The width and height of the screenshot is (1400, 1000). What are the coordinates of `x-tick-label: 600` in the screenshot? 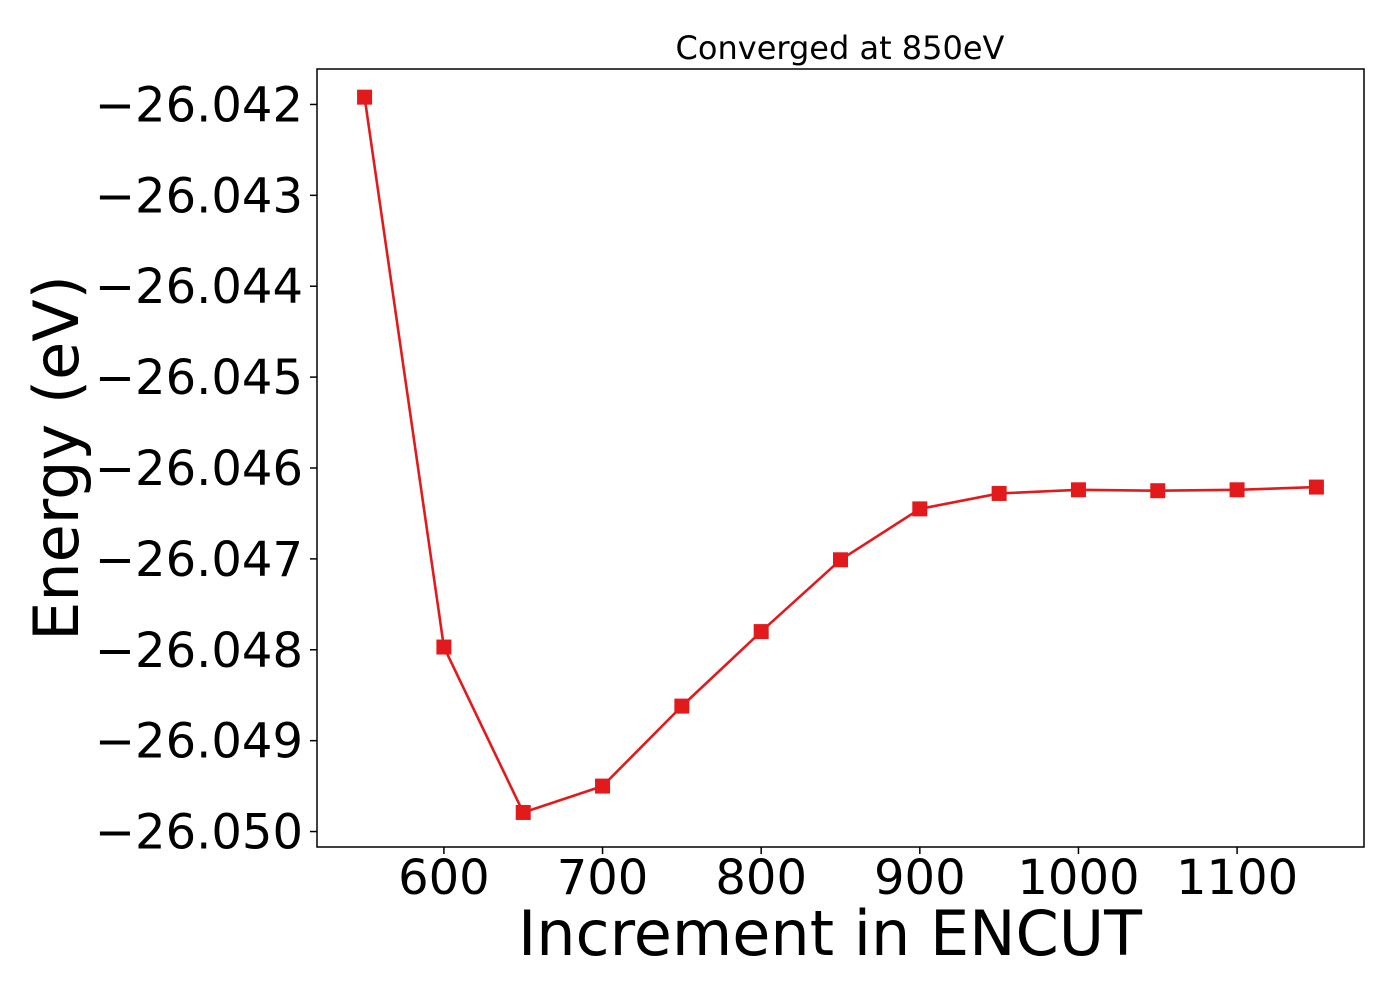 It's located at (444, 878).